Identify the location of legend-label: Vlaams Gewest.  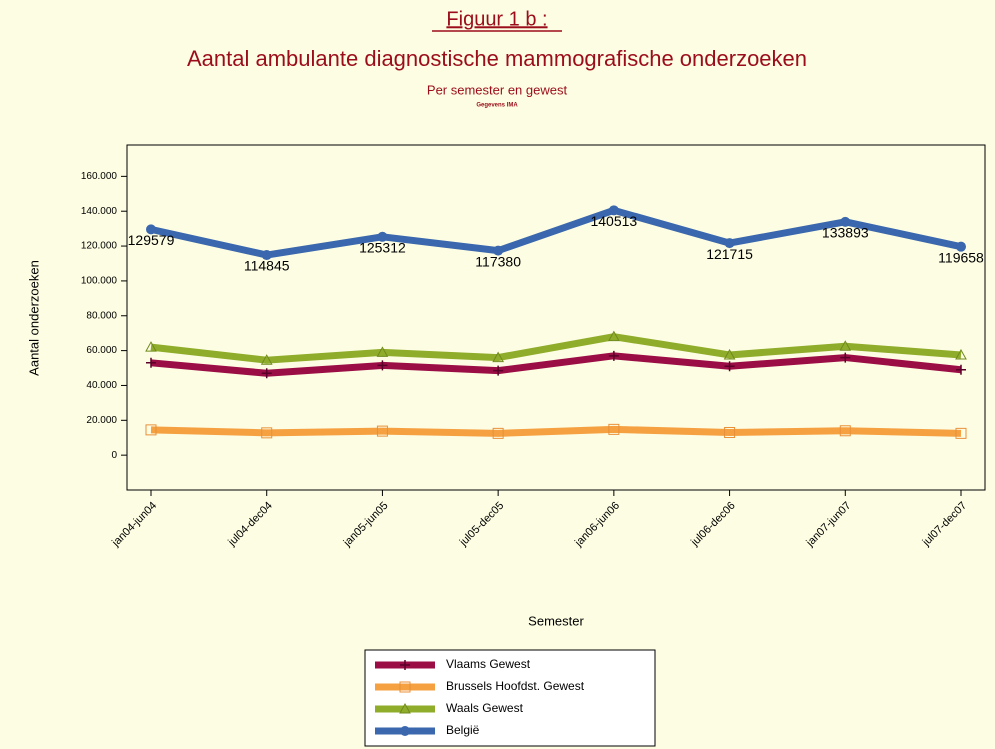
(488, 664).